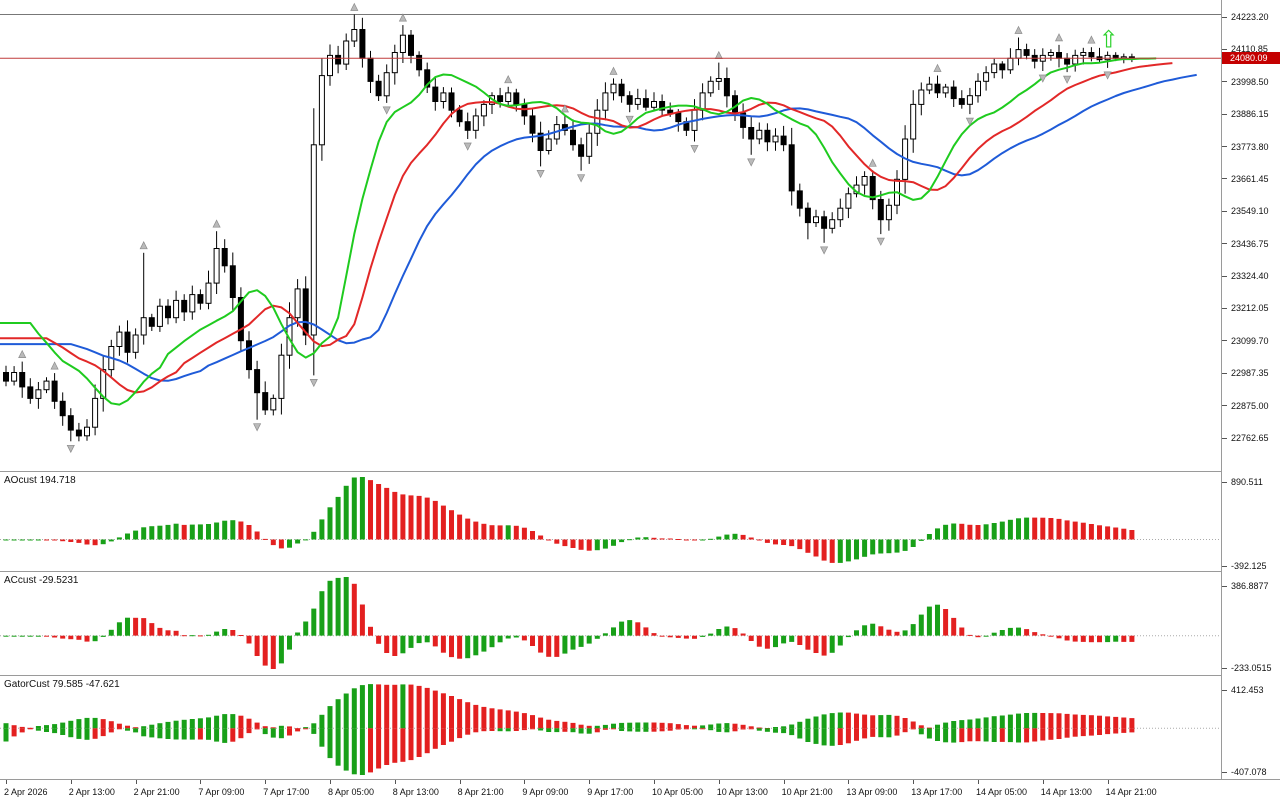  Describe the element at coordinates (1249, 49) in the screenshot. I see `price-axis-label: 24110.85` at that location.